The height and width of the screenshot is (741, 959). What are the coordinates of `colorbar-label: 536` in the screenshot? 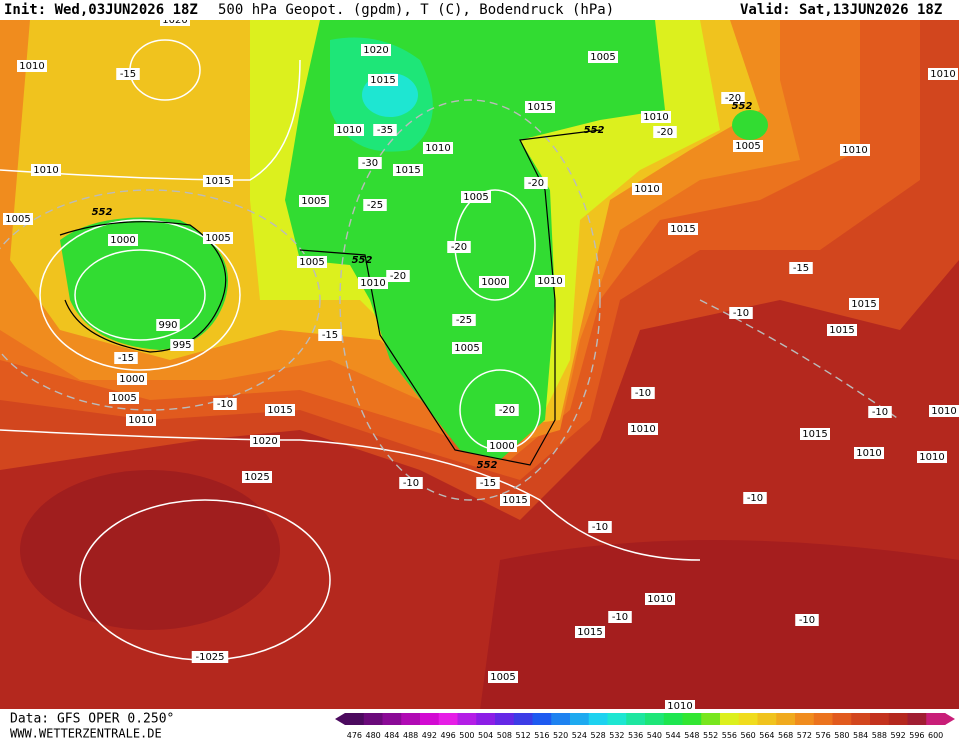 It's located at (635, 735).